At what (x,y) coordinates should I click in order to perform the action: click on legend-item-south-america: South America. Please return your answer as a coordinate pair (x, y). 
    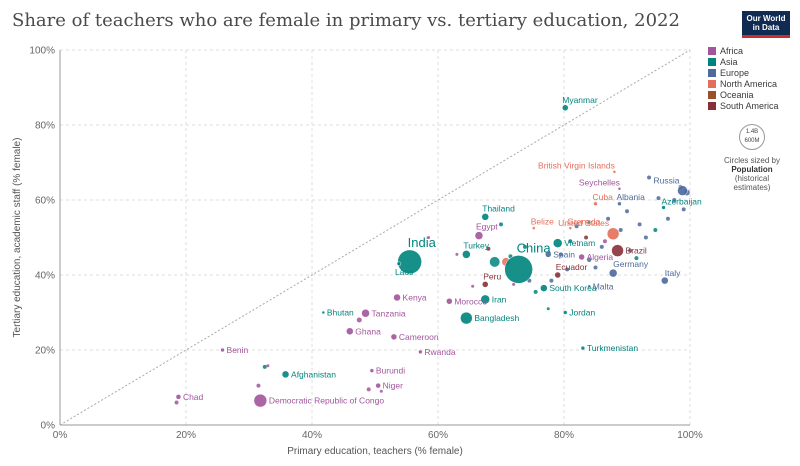
    Looking at the image, I should click on (753, 106).